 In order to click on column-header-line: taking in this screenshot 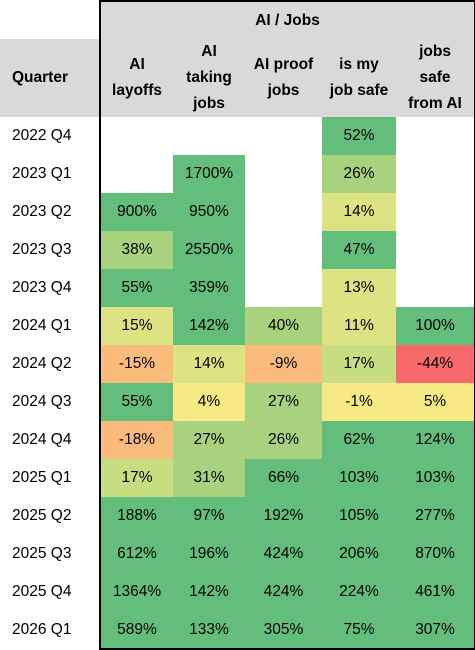, I will do `click(209, 77)`.